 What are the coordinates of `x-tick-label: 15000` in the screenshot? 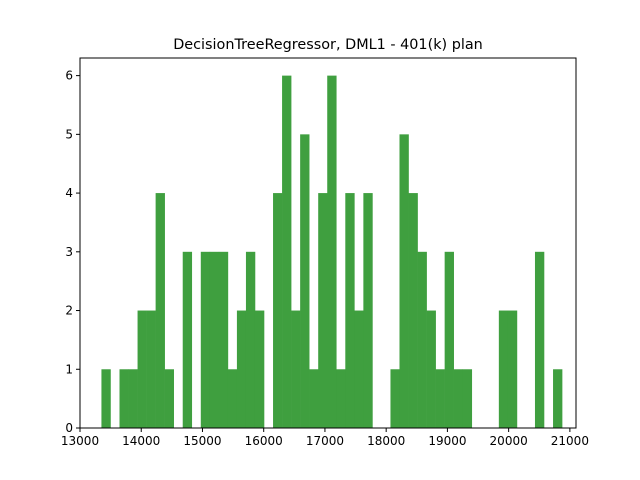 It's located at (202, 441).